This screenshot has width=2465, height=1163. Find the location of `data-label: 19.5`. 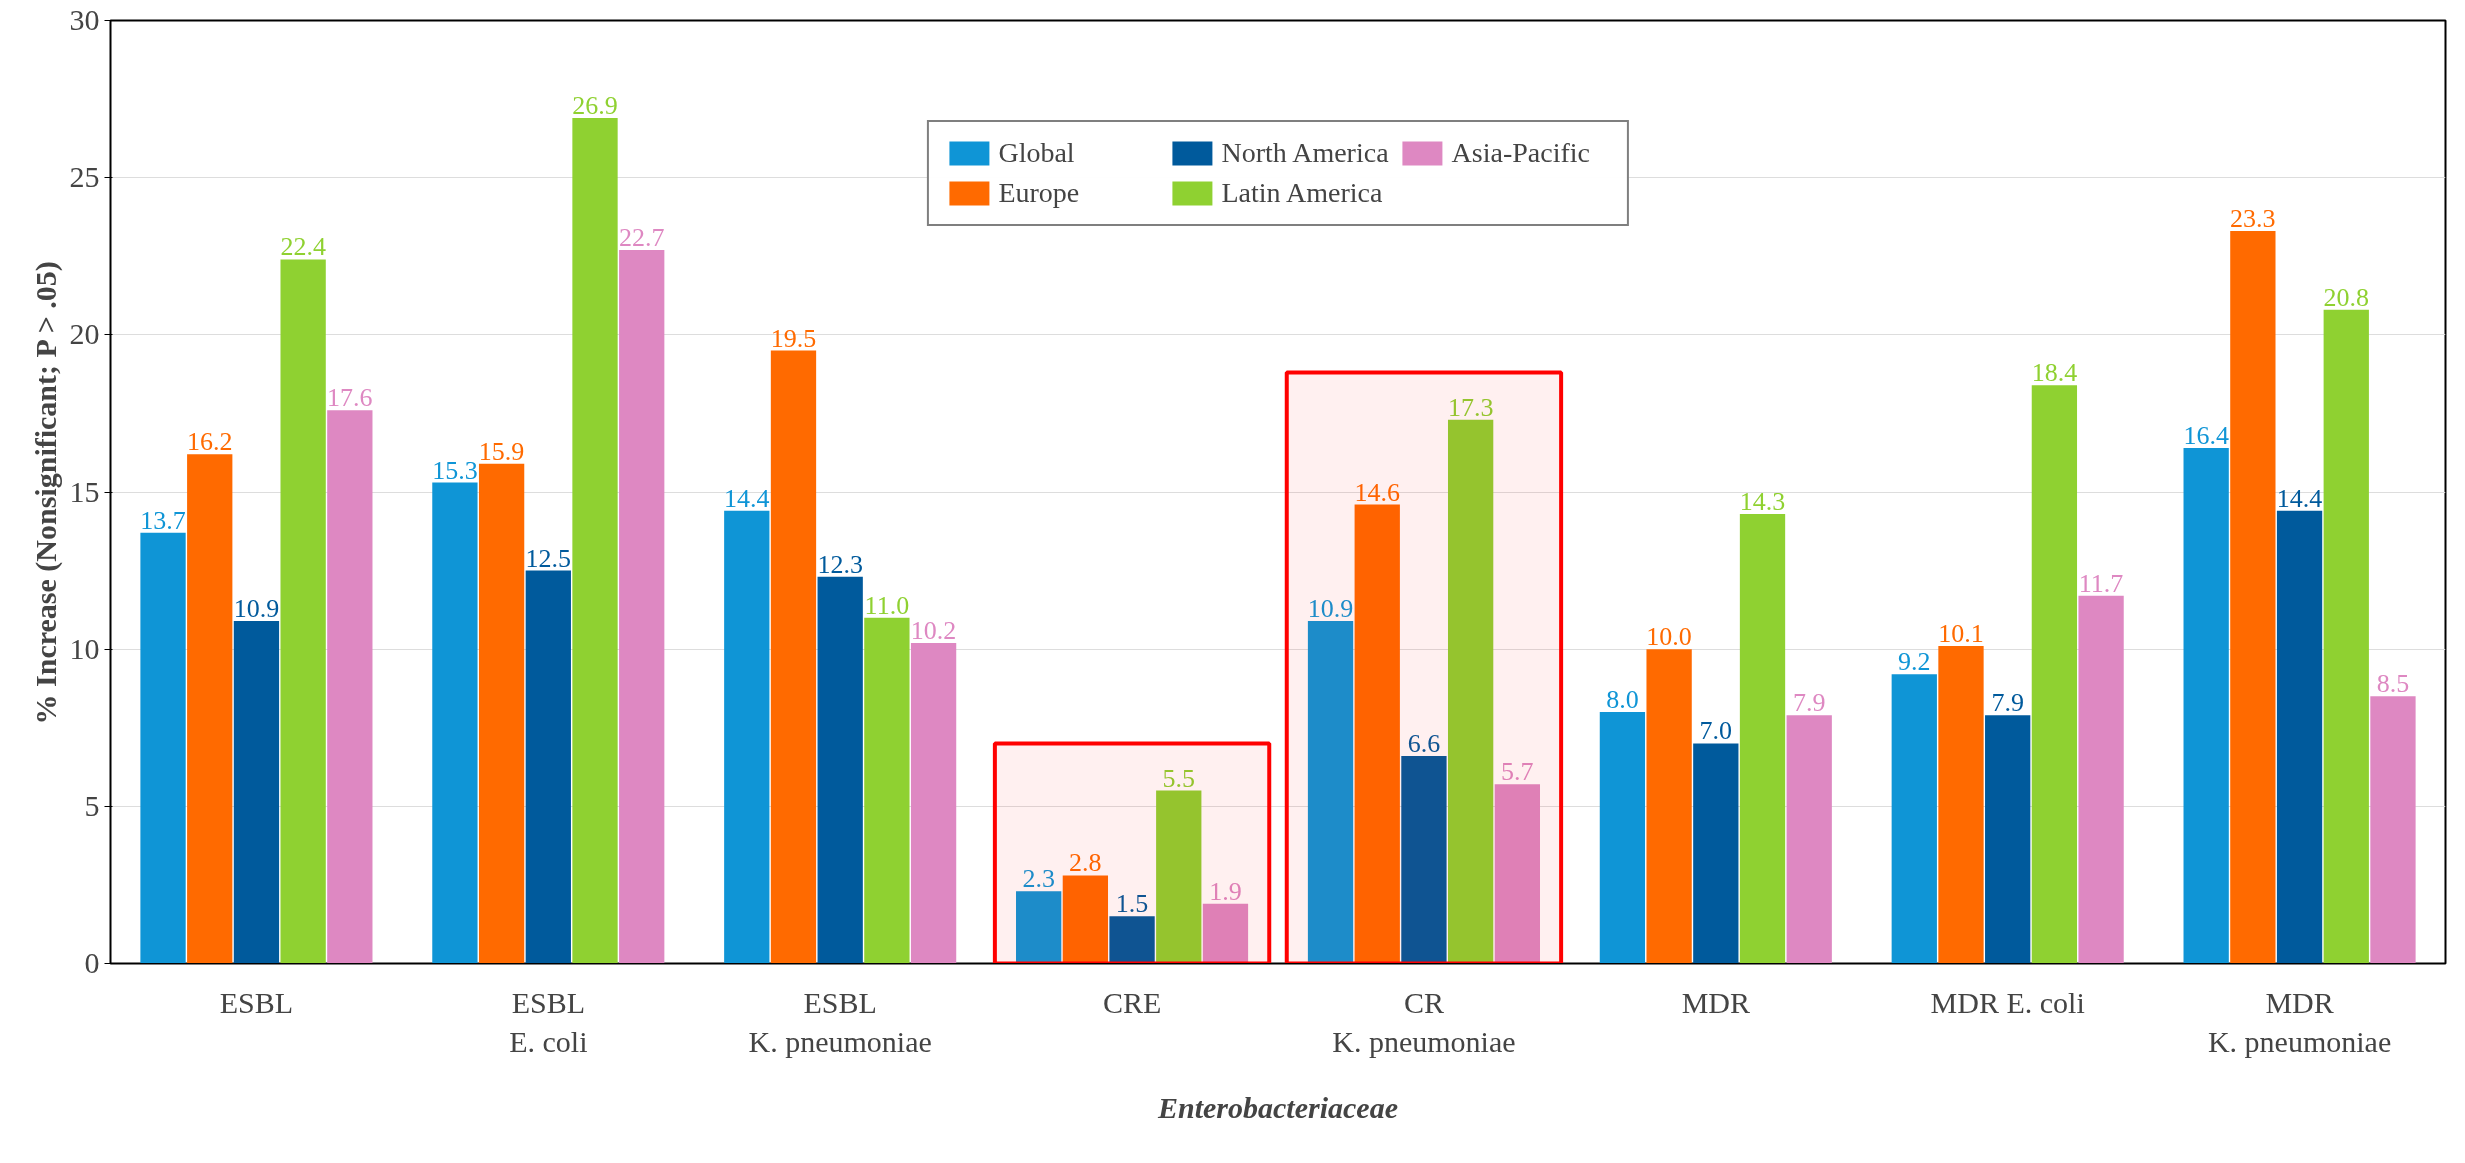

data-label: 19.5 is located at coordinates (793, 338).